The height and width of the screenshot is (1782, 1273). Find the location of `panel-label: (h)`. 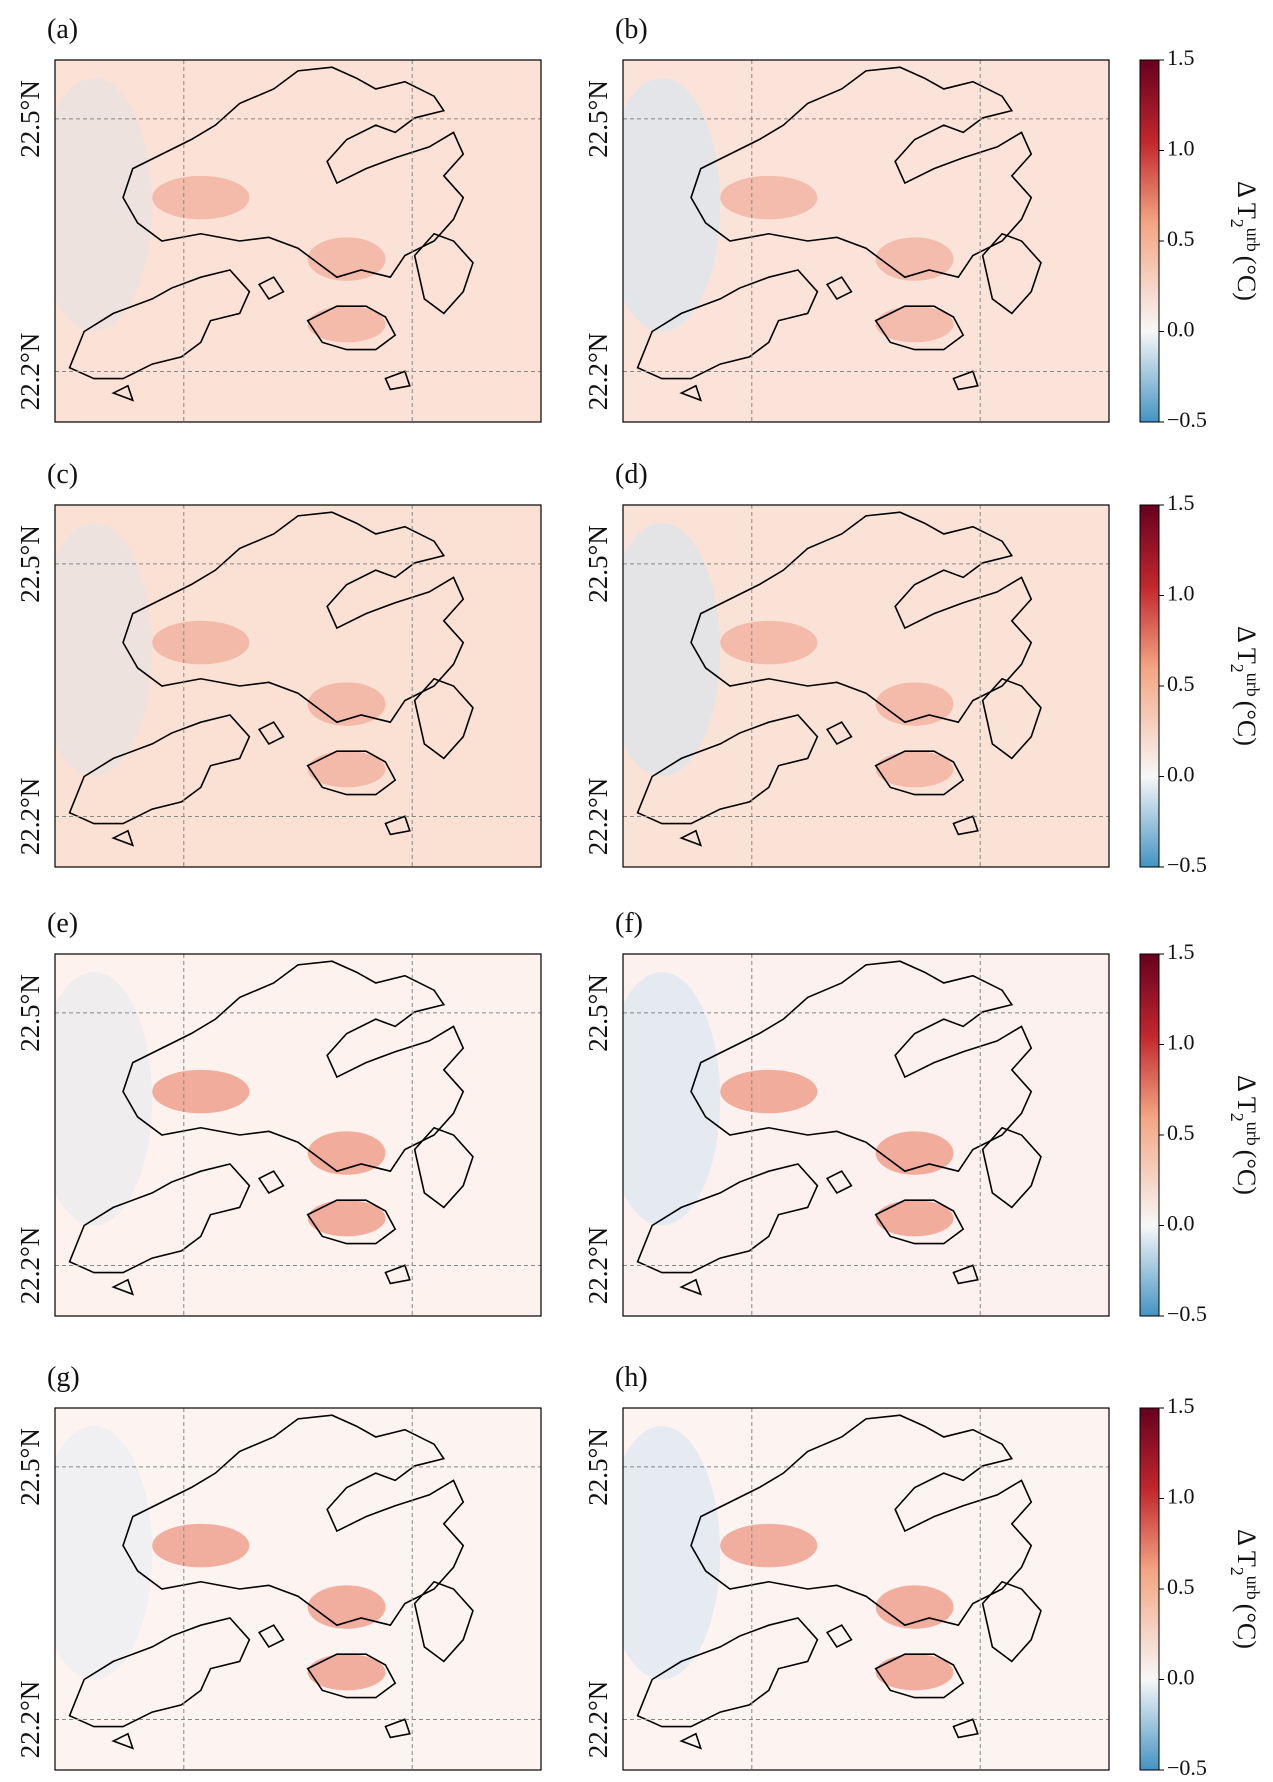

panel-label: (h) is located at coordinates (631, 1377).